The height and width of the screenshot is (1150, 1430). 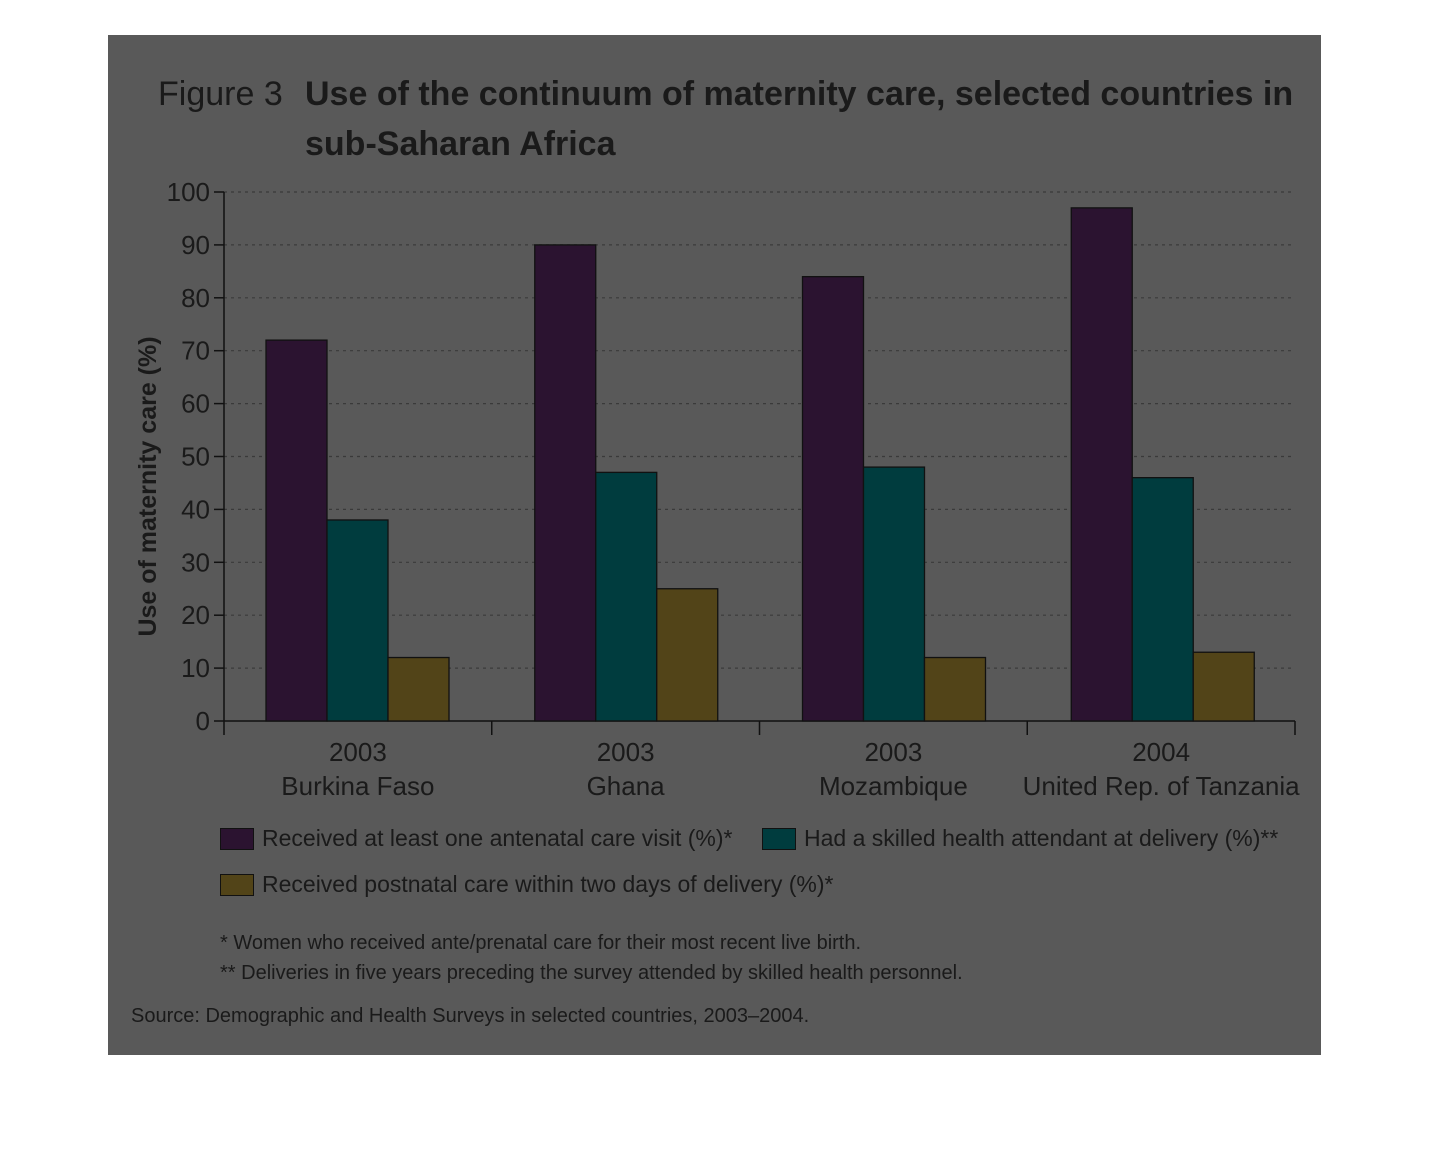 I want to click on x-tick-label-country: Mozambique, so click(x=893, y=786).